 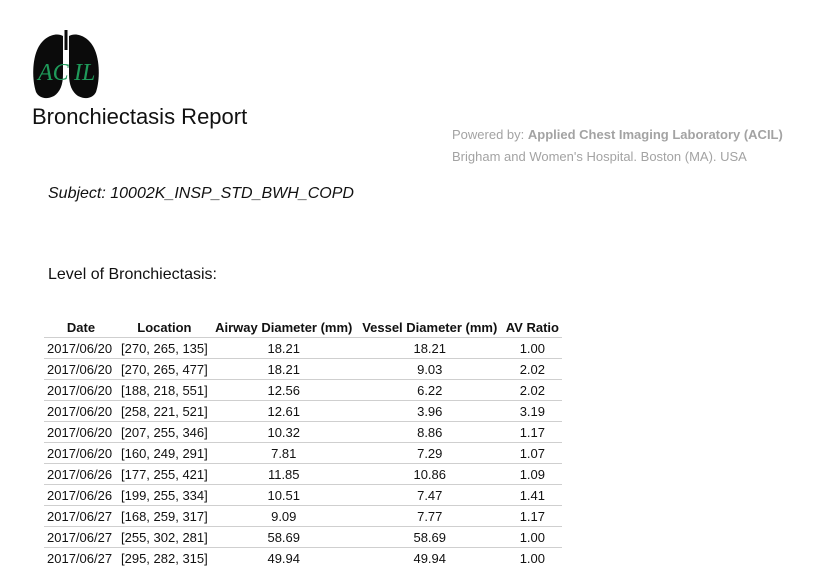 What do you see at coordinates (283, 411) in the screenshot?
I see `cell-airway-diameter: 12.61` at bounding box center [283, 411].